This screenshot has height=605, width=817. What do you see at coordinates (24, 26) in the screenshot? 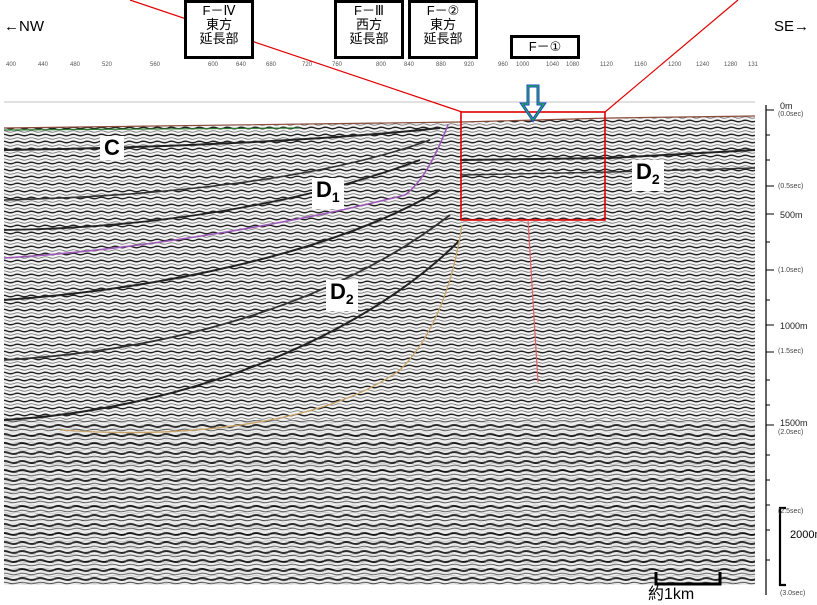
I see `direction-nw-label: ←NW` at bounding box center [24, 26].